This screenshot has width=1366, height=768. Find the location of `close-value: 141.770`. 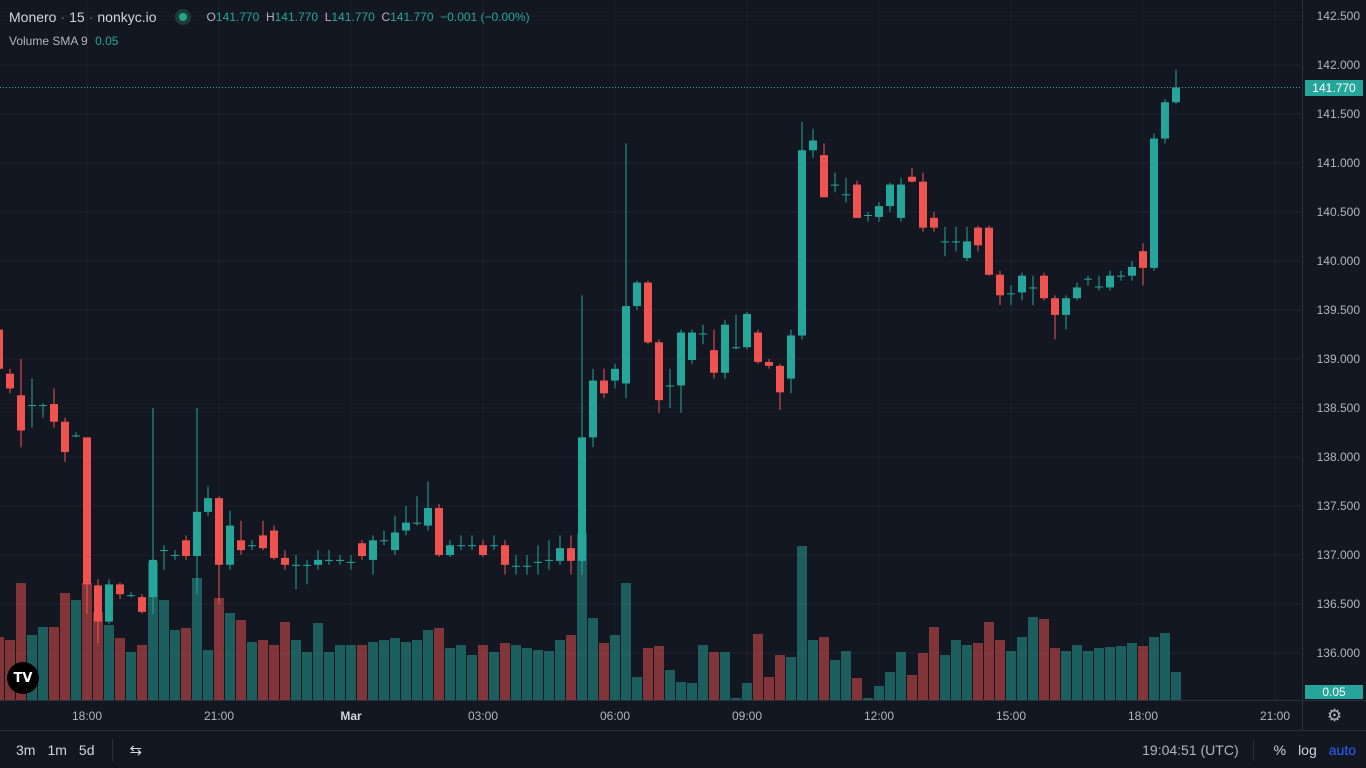

close-value: 141.770 is located at coordinates (412, 17).